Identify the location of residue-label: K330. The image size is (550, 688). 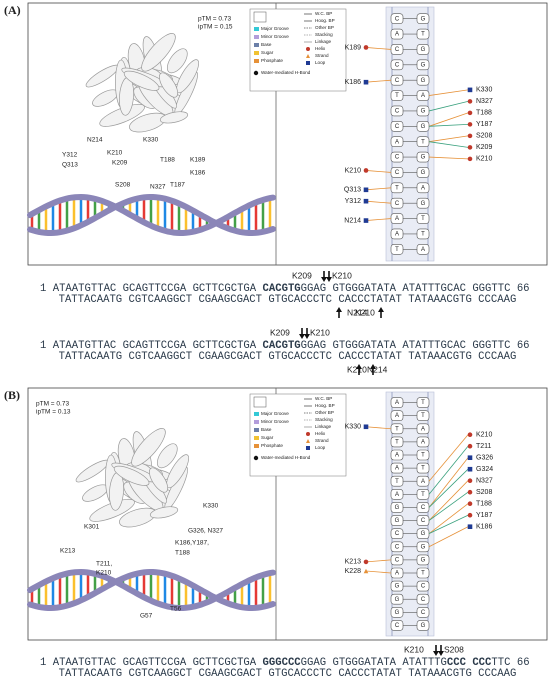
(211, 506).